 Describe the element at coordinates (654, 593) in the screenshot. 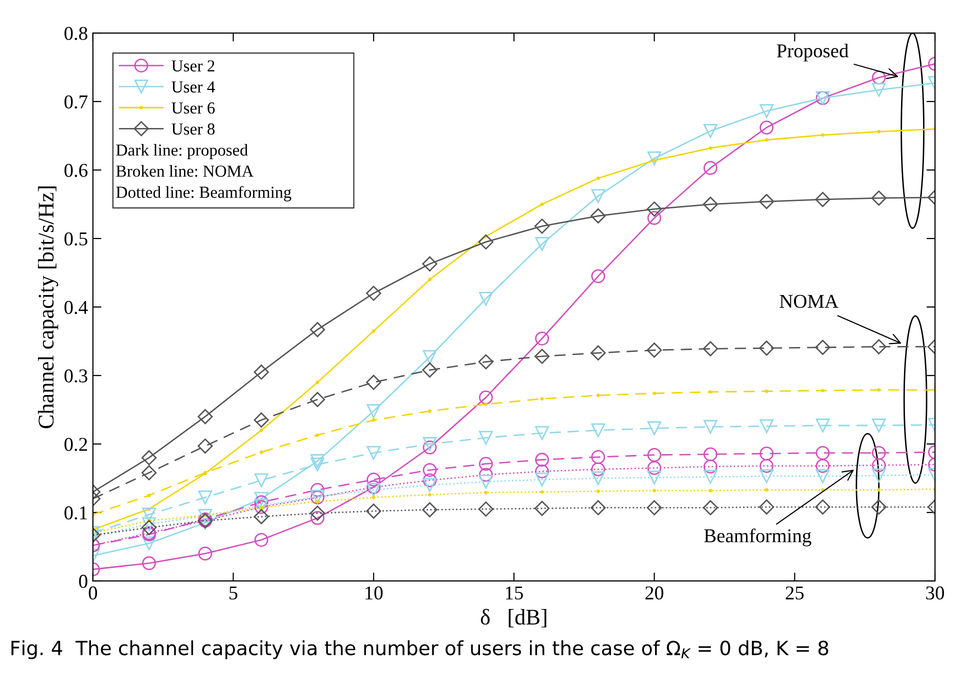

I see `x-tick-label: 20` at that location.